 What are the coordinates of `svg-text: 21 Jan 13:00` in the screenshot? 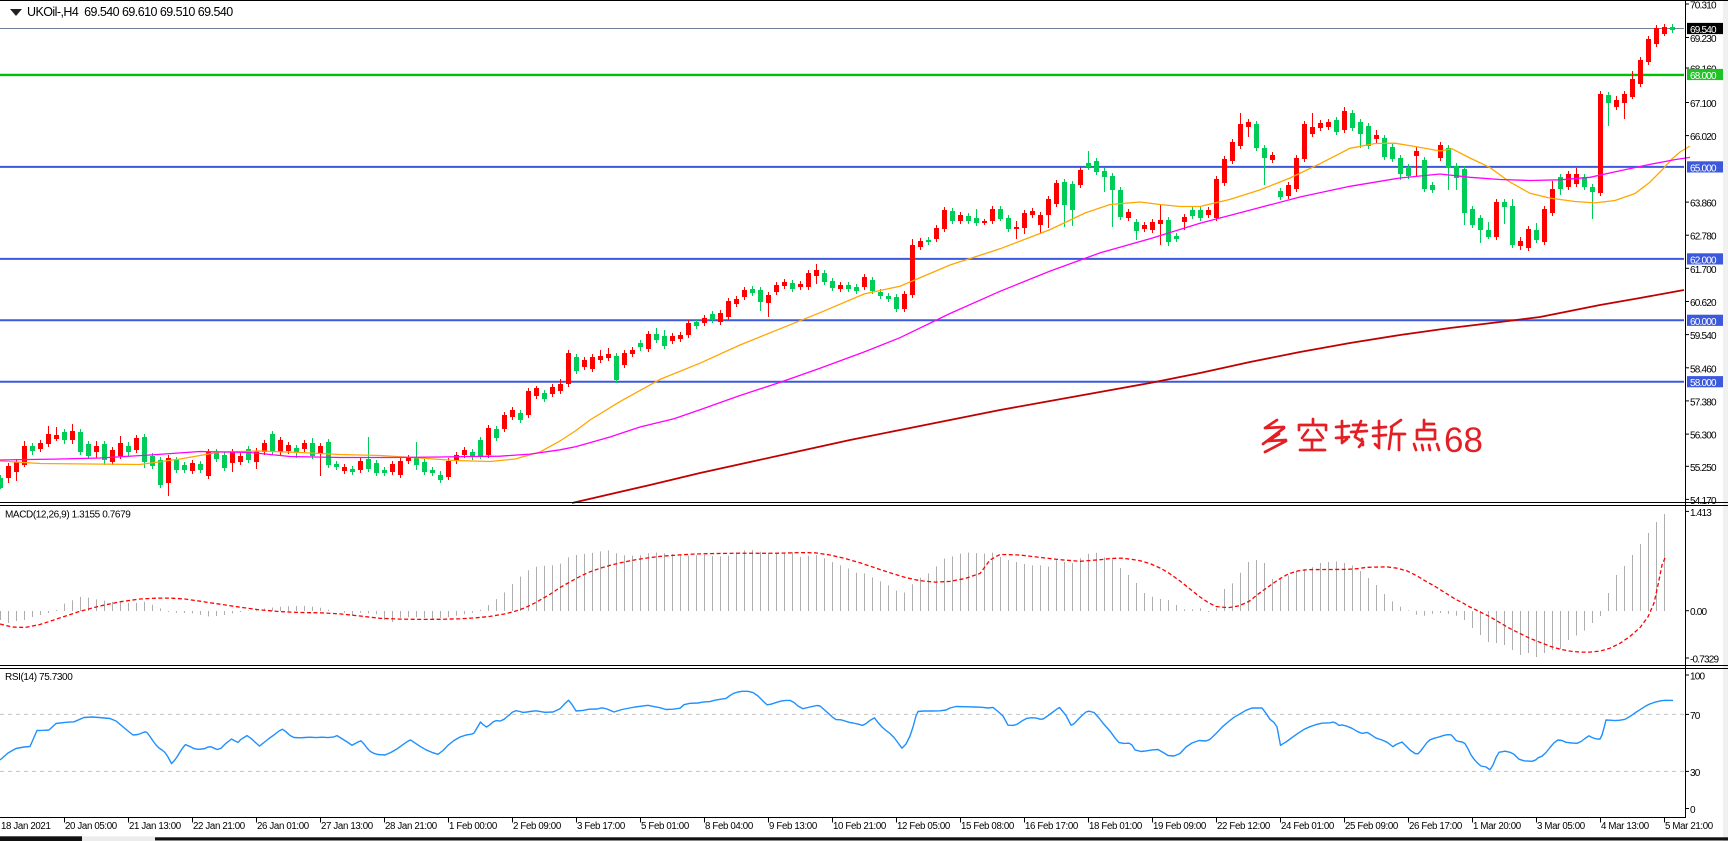 It's located at (155, 826).